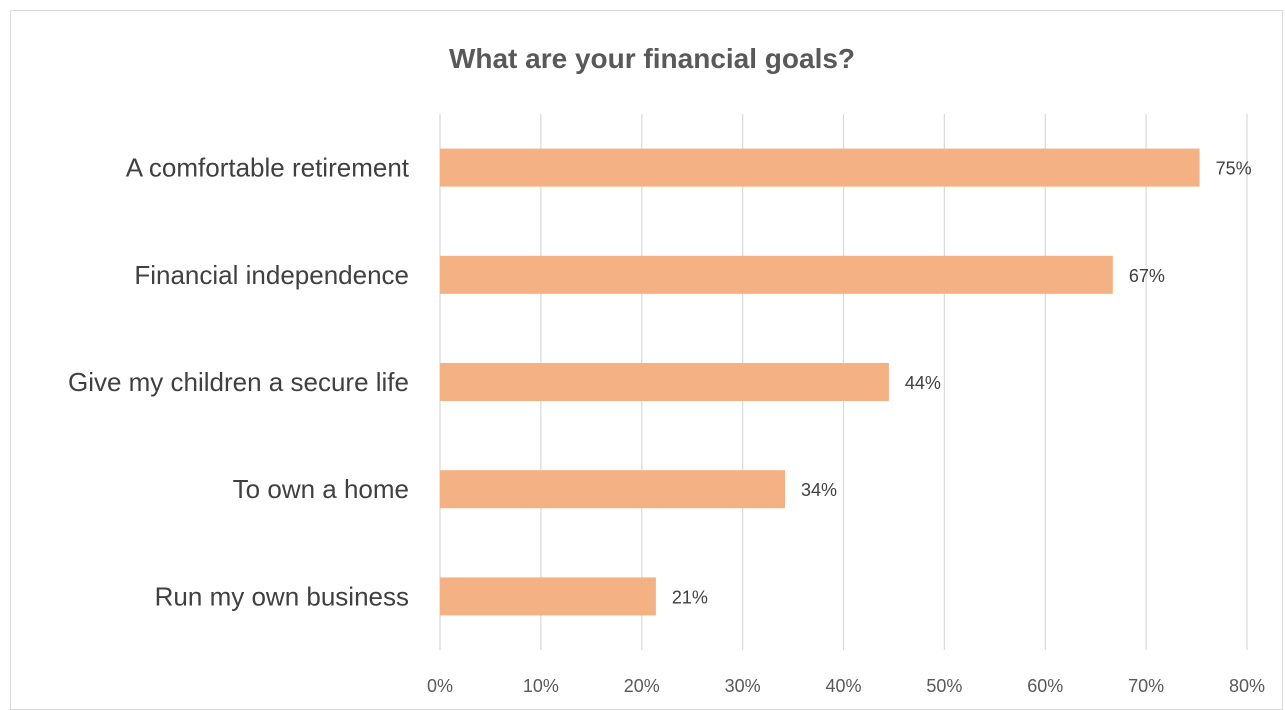  I want to click on x-tick-label: 50%, so click(944, 686).